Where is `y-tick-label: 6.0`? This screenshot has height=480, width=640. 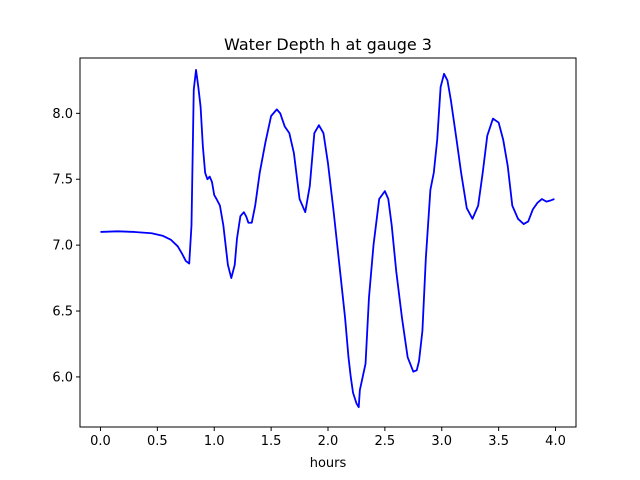 y-tick-label: 6.0 is located at coordinates (62, 377).